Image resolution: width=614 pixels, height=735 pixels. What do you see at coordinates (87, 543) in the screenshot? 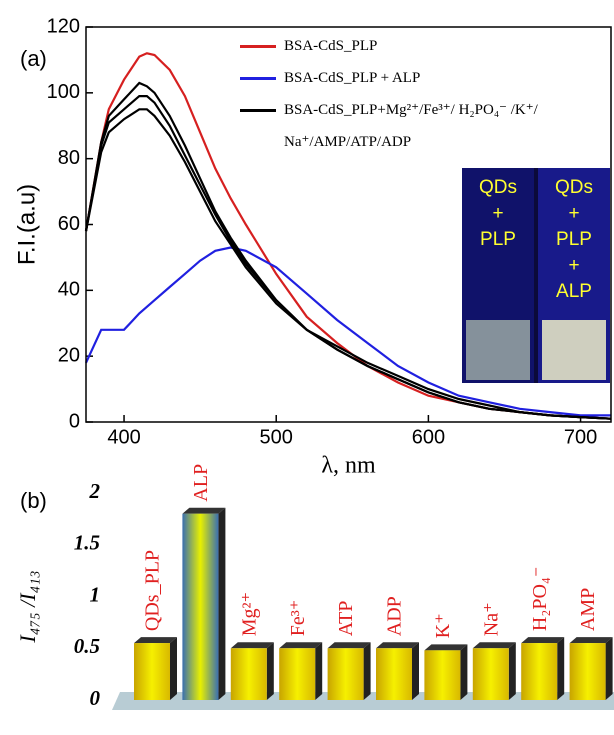
I see `y-tick-label: 1.5` at bounding box center [87, 543].